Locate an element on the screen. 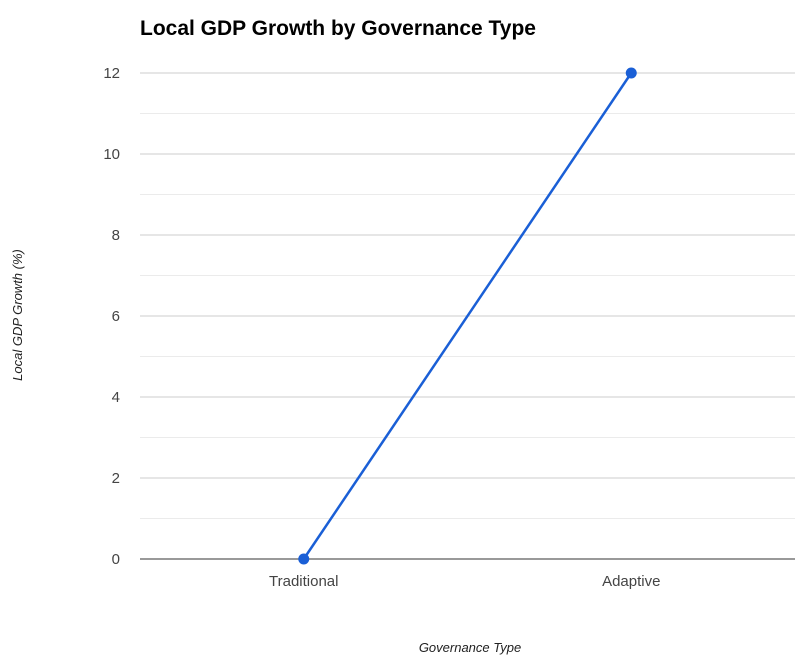 This screenshot has height=656, width=795. y-tick-label: 2 is located at coordinates (116, 478).